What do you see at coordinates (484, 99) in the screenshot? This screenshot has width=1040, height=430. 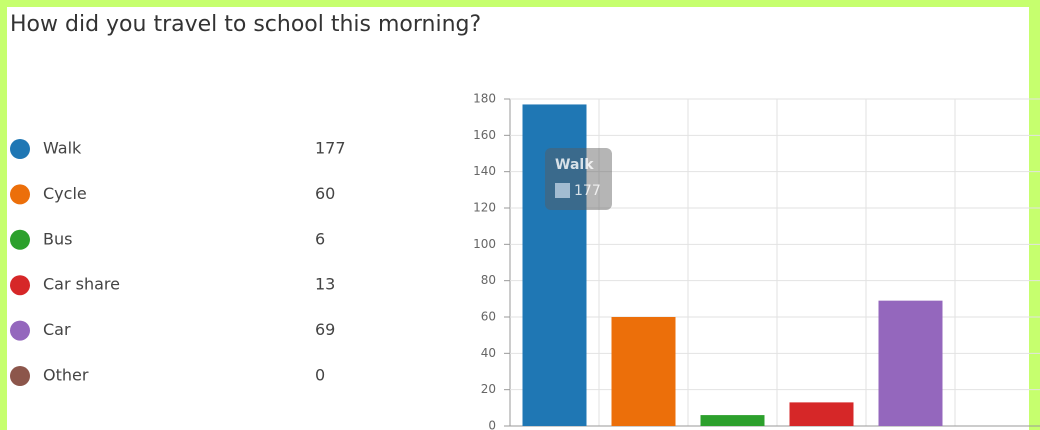 I see `y-tick-label: 180` at bounding box center [484, 99].